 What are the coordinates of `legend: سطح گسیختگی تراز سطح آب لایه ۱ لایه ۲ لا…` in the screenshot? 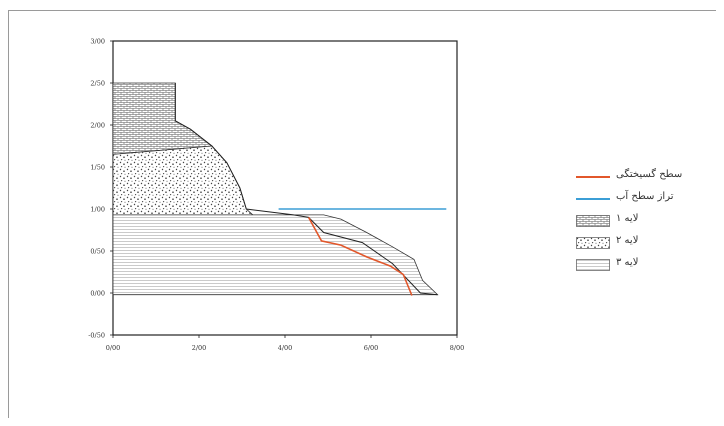 It's located at (632, 223).